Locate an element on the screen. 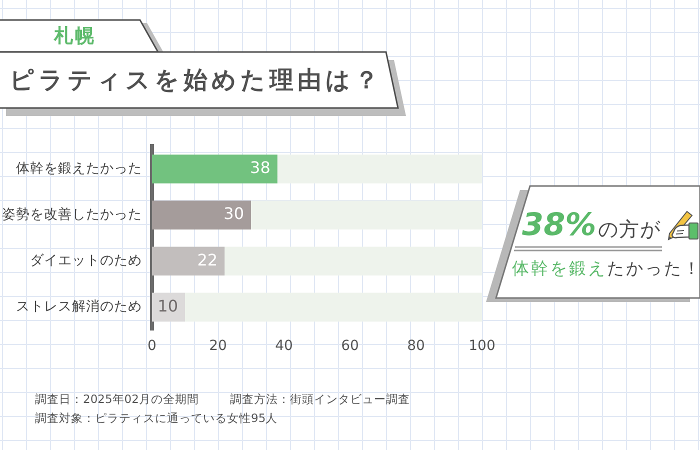 This screenshot has height=450, width=700. x-tick-label: 100 is located at coordinates (482, 346).